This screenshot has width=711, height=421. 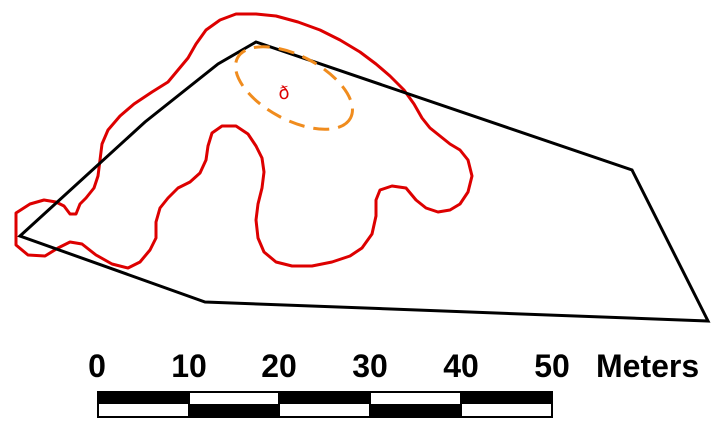 I want to click on scale-segment-5-top, so click(x=506, y=398).